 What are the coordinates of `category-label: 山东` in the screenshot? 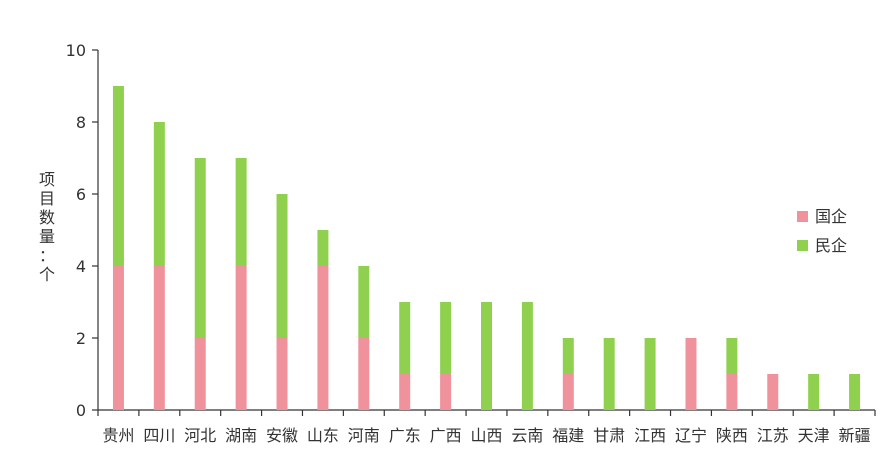 It's located at (323, 435).